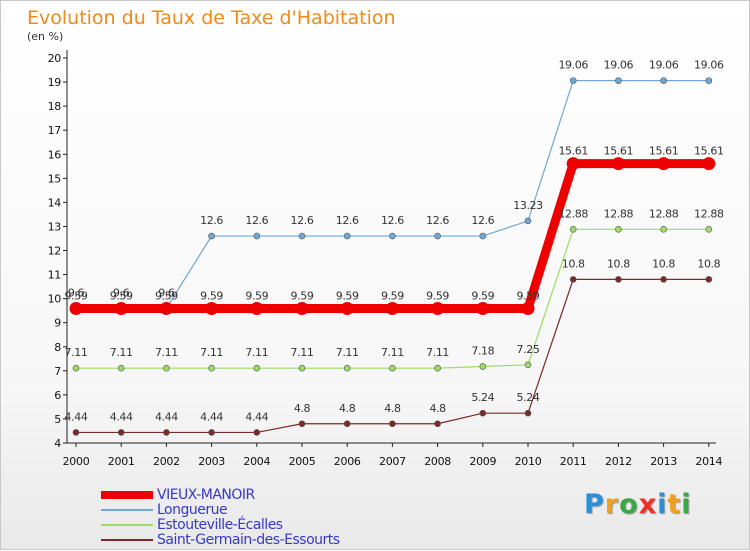  What do you see at coordinates (121, 461) in the screenshot?
I see `x-tick-label: 2001` at bounding box center [121, 461].